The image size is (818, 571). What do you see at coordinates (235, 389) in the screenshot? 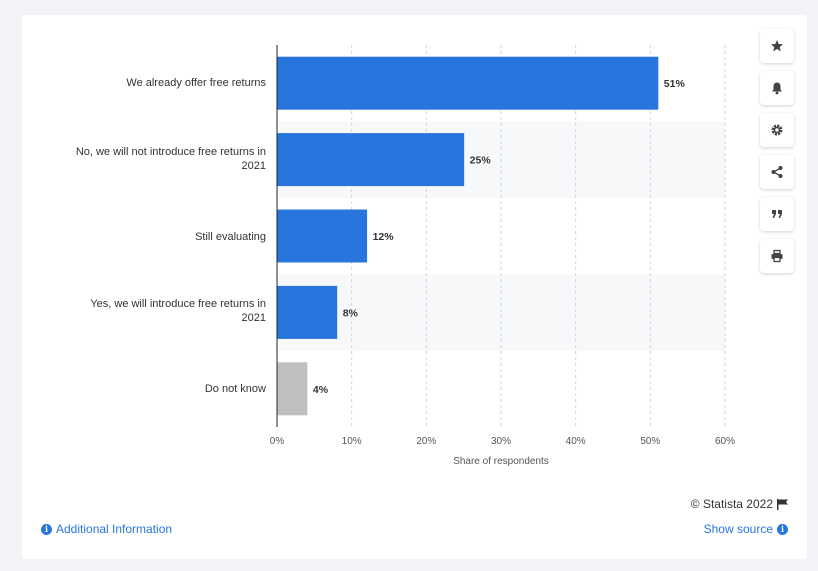
I see `category-label-4: Do not know` at bounding box center [235, 389].